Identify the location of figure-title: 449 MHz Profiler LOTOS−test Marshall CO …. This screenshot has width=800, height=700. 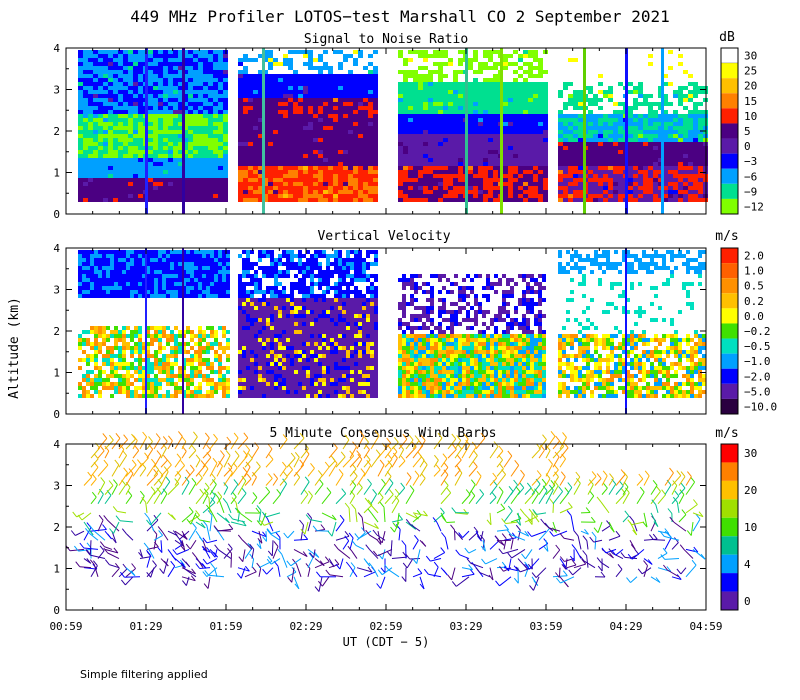
(399, 16).